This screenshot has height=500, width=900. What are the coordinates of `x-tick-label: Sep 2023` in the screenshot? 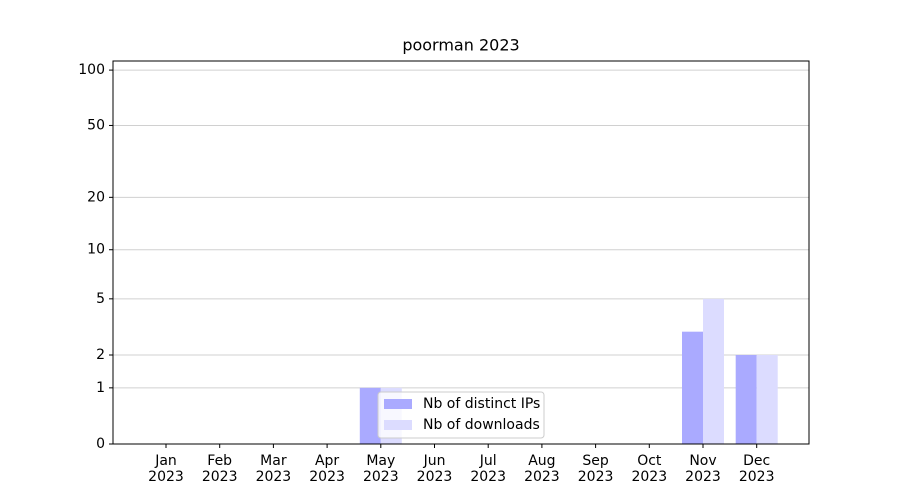 It's located at (595, 469).